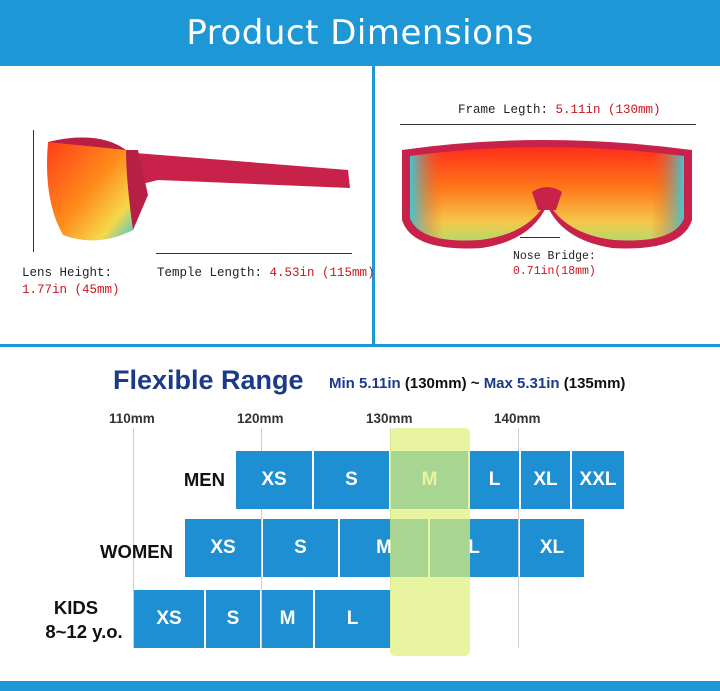 The image size is (720, 691). What do you see at coordinates (322, 273) in the screenshot?
I see `temple-length-value: 4.53in (115mm)` at bounding box center [322, 273].